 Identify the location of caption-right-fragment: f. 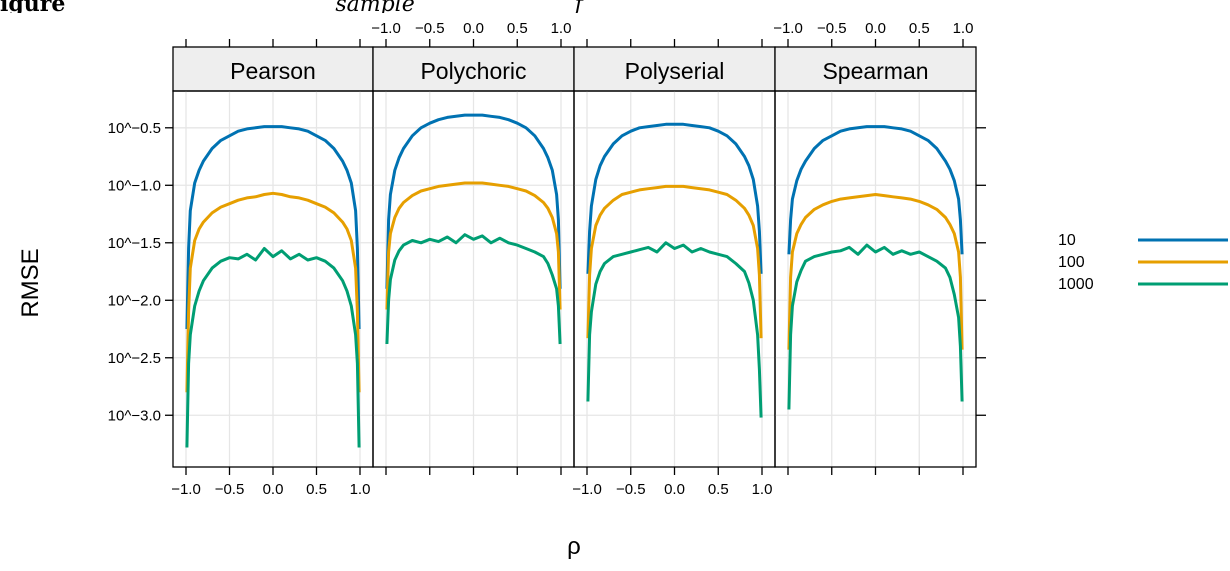
(578, 6).